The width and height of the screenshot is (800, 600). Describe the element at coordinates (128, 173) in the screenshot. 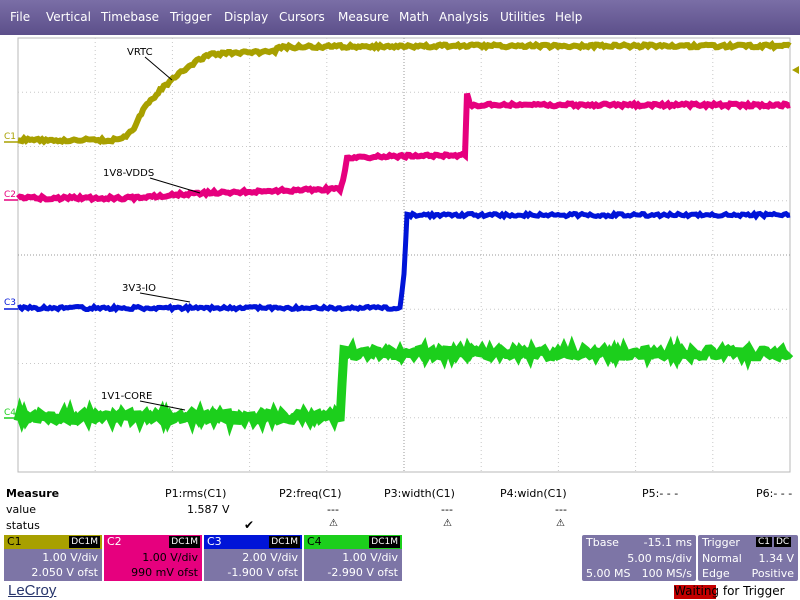

I see `trace-label-c2: 1V8-VDDS` at that location.